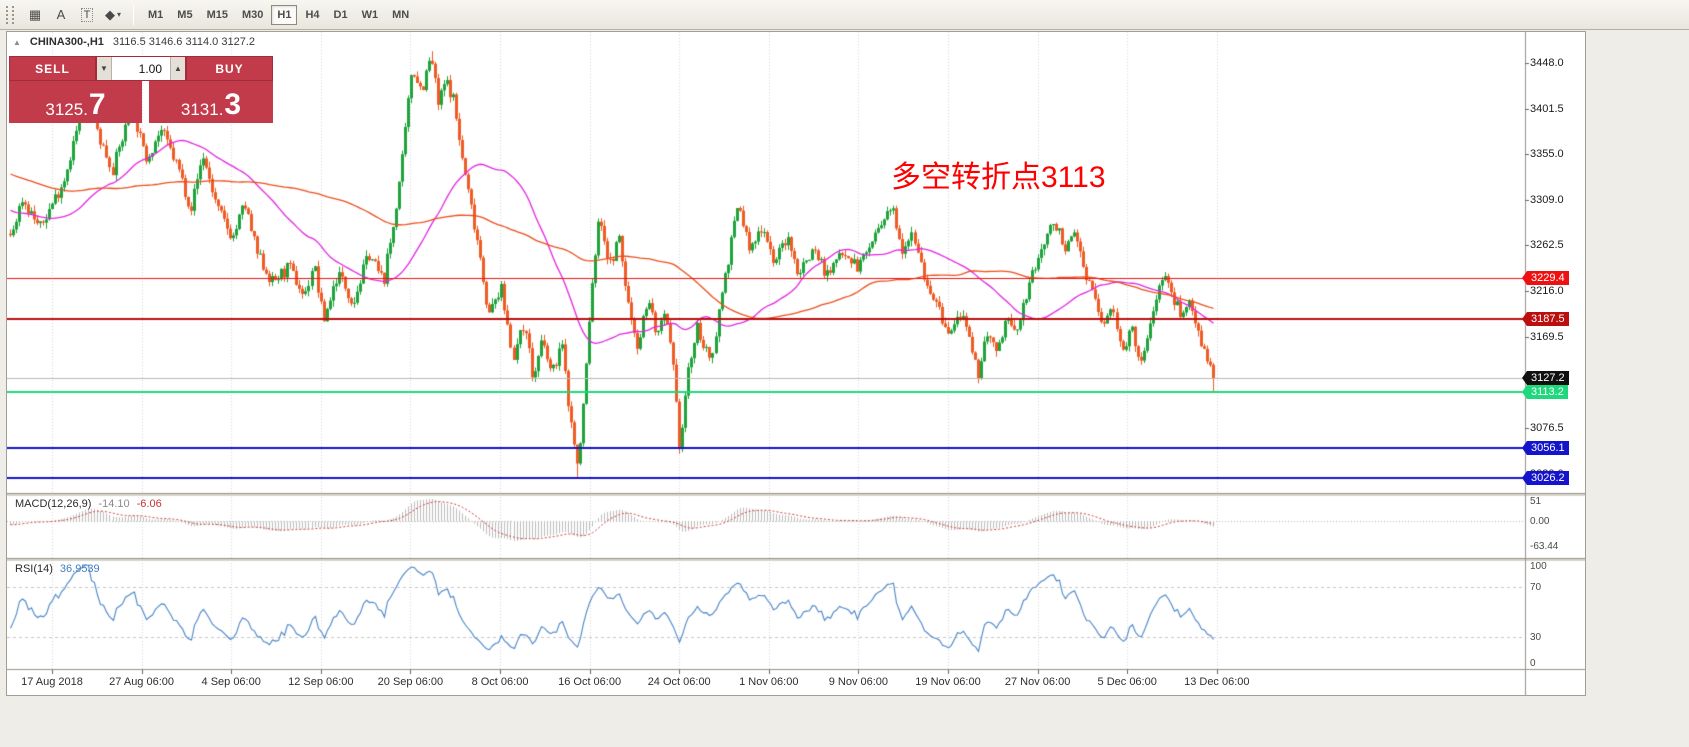 The height and width of the screenshot is (747, 1689). I want to click on buy-price-main: 3131., so click(202, 109).